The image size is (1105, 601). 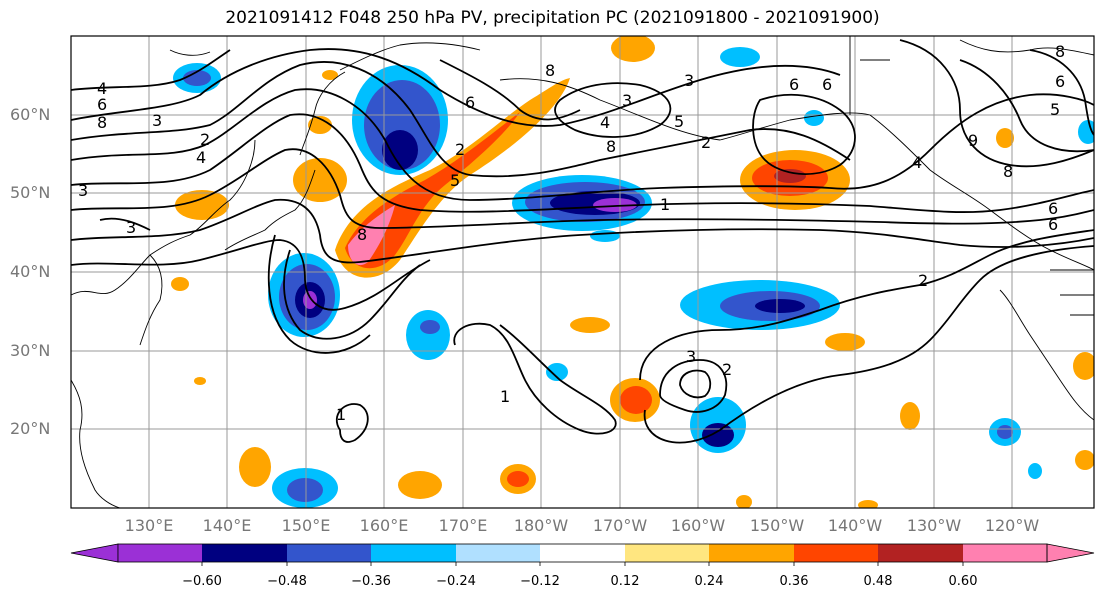 I want to click on colorbar, so click(x=582, y=554).